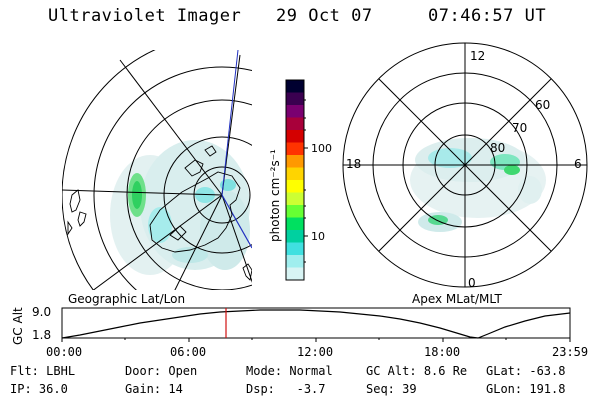 Image resolution: width=600 pixels, height=400 pixels. Describe the element at coordinates (353, 164) in the screenshot. I see `polar-clock-18: 18` at that location.